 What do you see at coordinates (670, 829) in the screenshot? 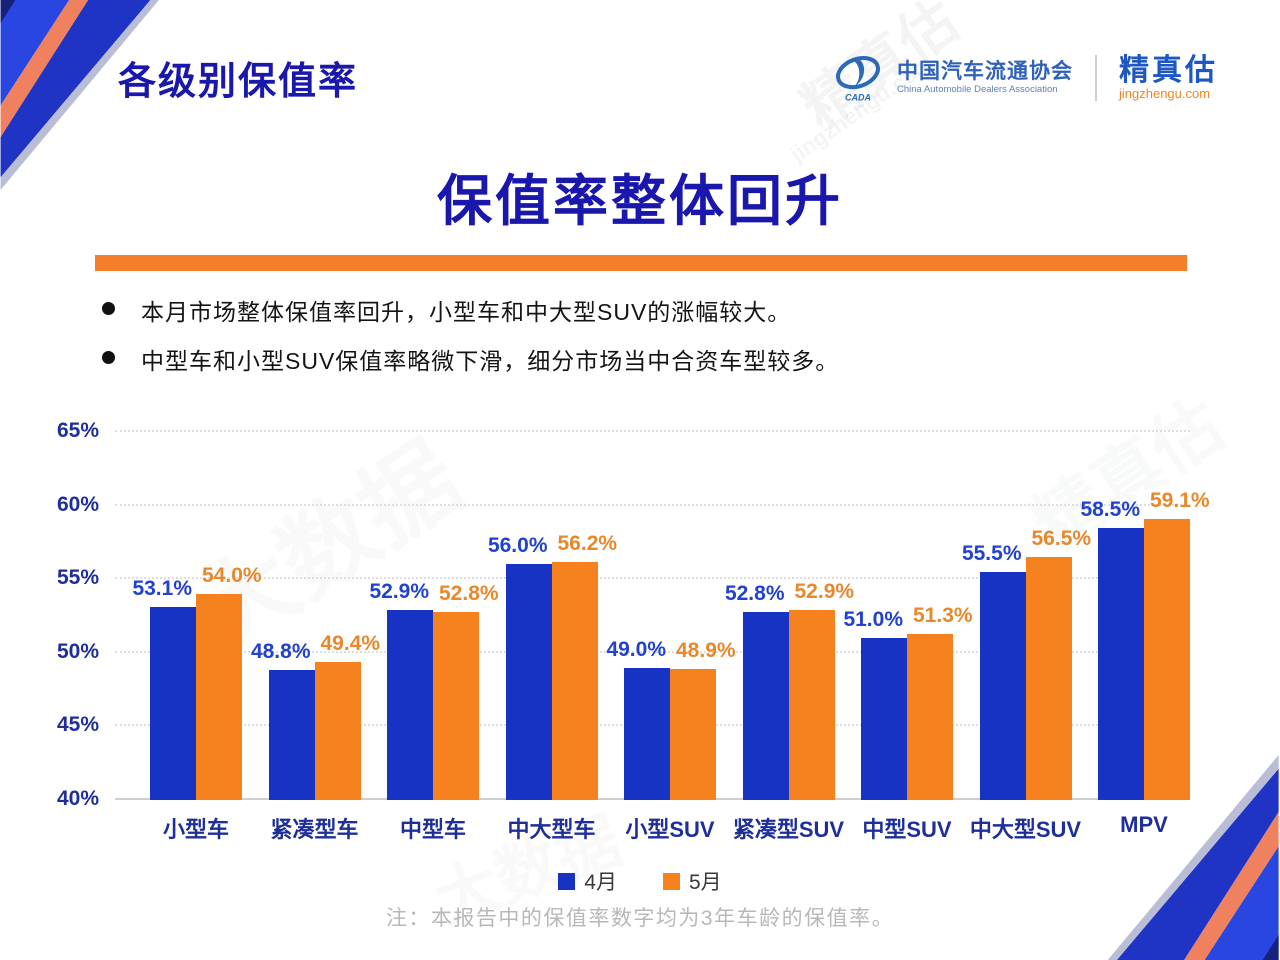
I see `category-label: 小型SUV` at bounding box center [670, 829].